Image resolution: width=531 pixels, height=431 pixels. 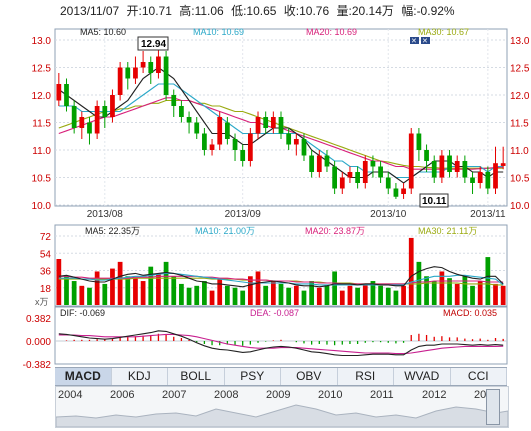 I want to click on vol-ma5-legend: MA5: 22.35万, so click(x=112, y=231).